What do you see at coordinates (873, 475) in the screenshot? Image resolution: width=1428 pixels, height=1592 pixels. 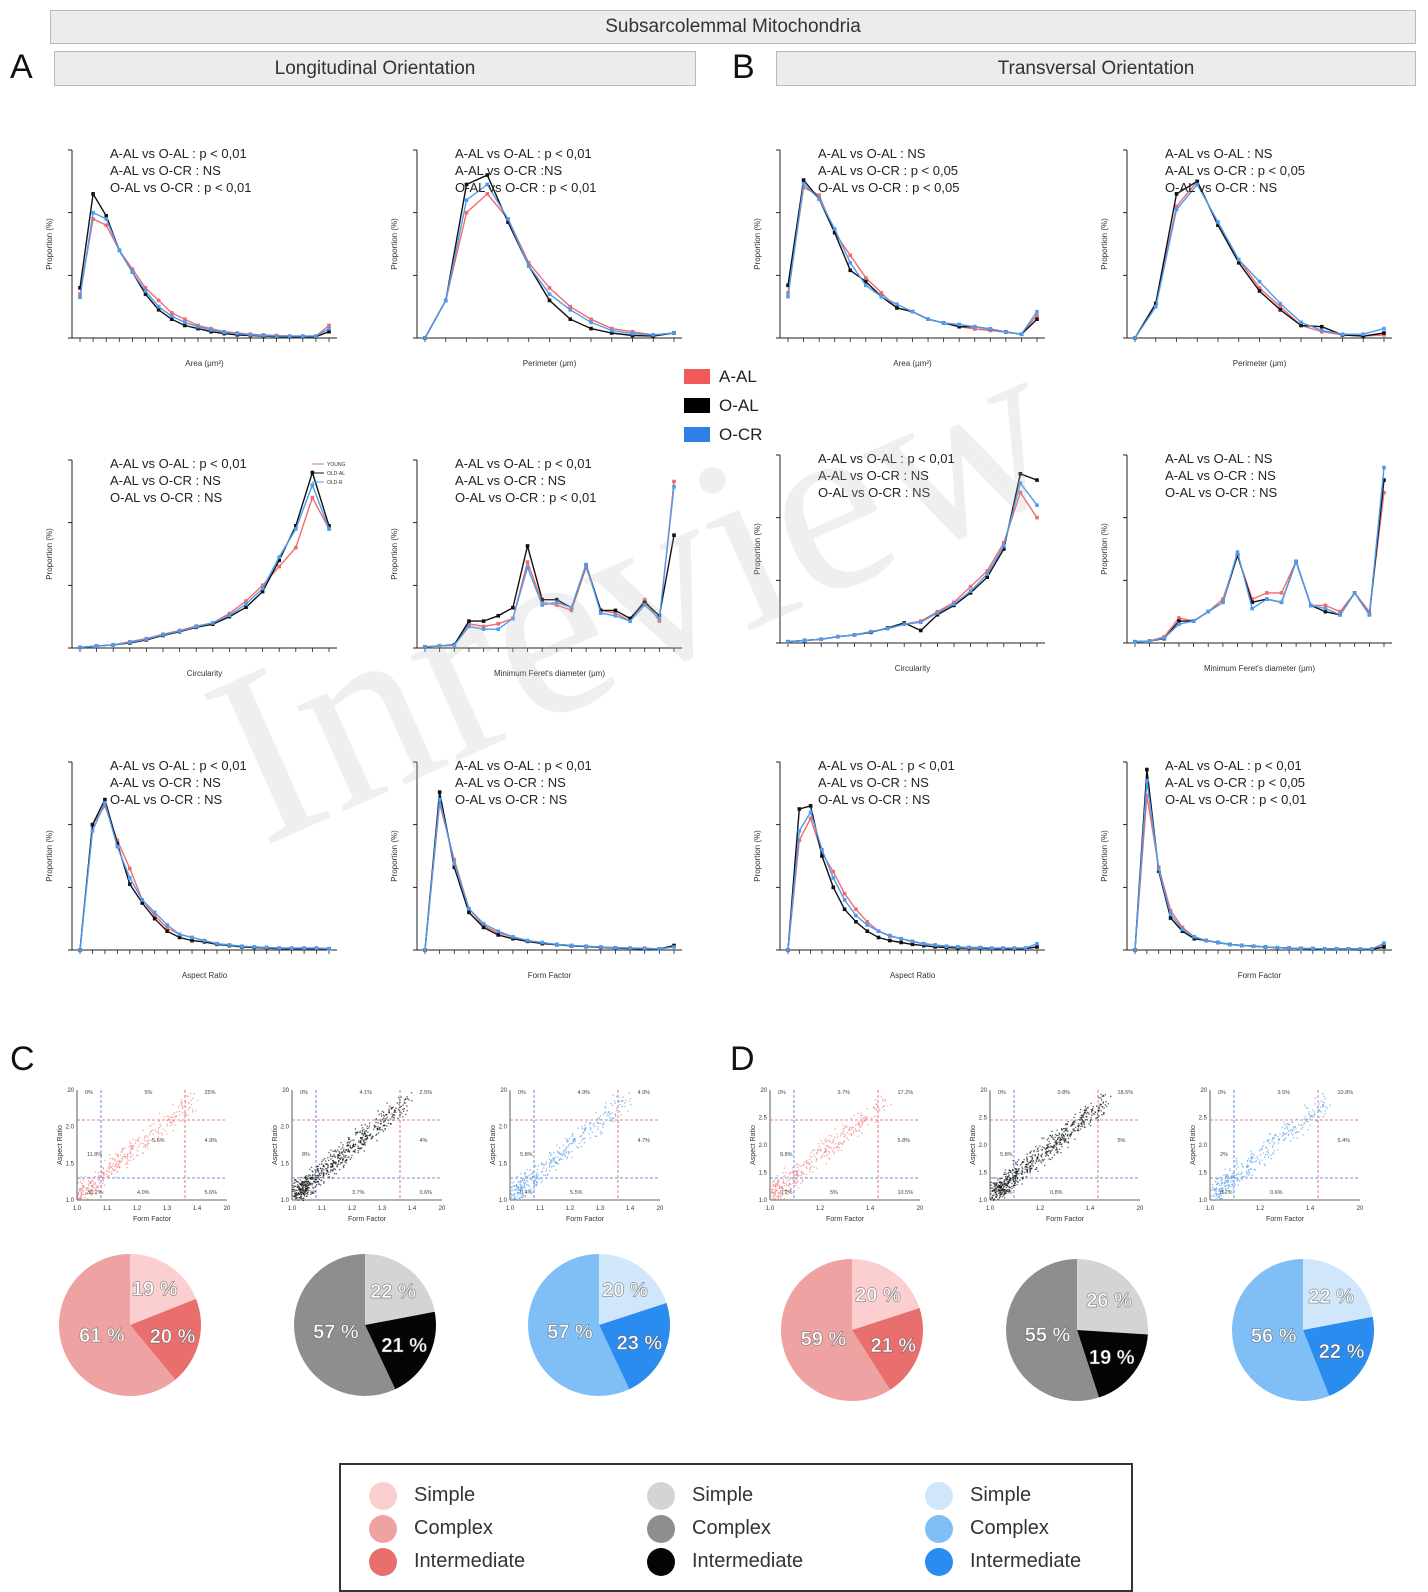 I see `stats-line: A-AL vs O-CR : NS` at bounding box center [873, 475].